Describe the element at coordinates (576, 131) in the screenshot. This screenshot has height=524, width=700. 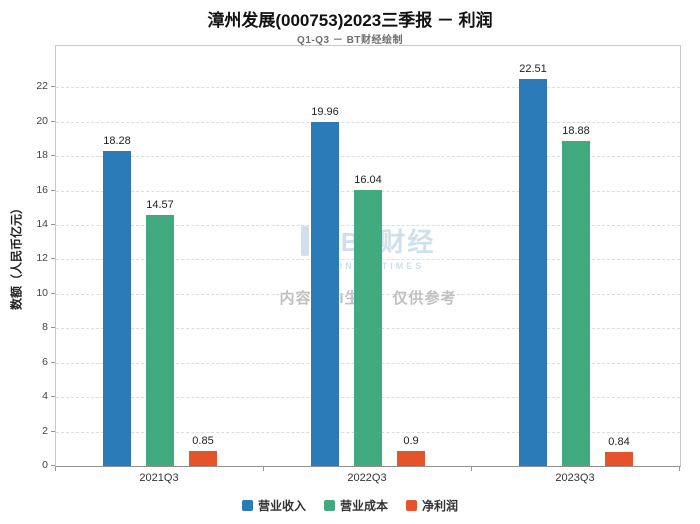
I see `bar-value-label: 18.88` at that location.